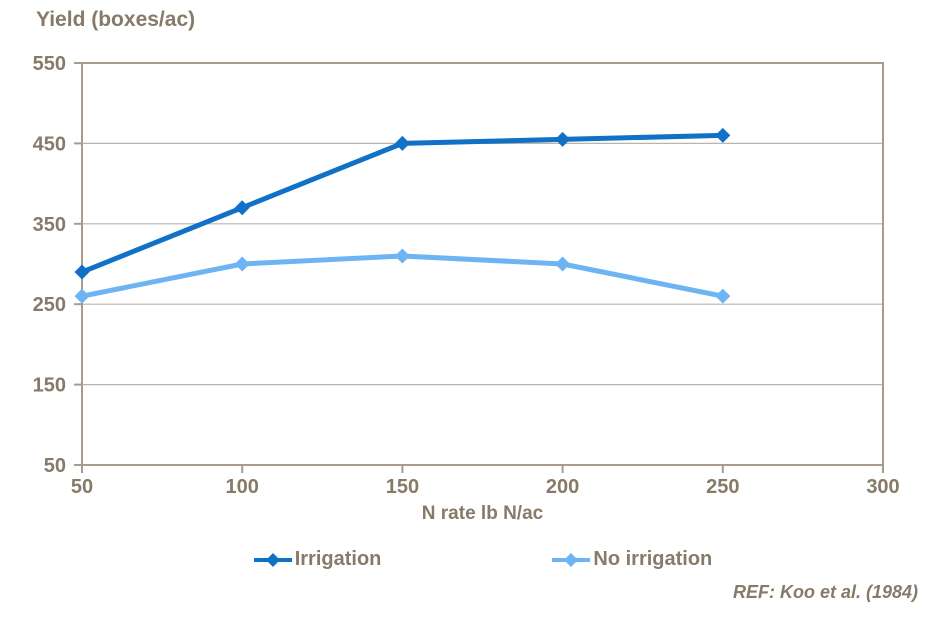 The image size is (934, 620). What do you see at coordinates (722, 487) in the screenshot?
I see `x-tick-label: 250` at bounding box center [722, 487].